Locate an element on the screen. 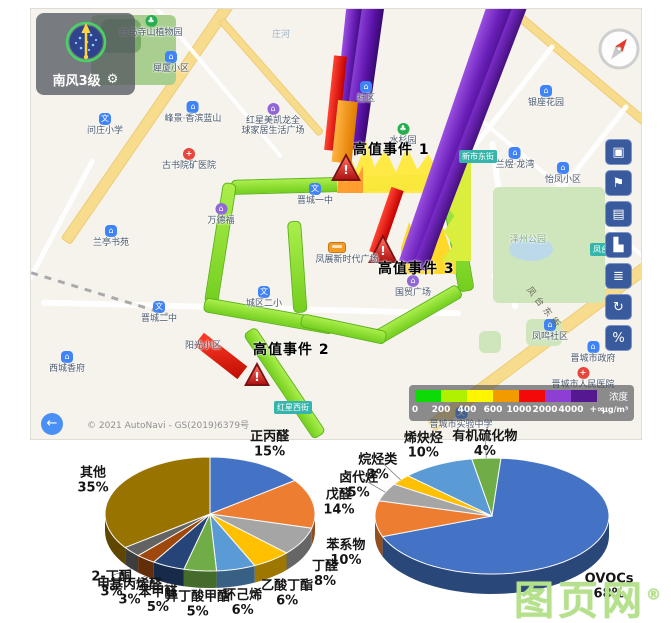 The width and height of the screenshot is (671, 623). event1-label: 高值事件 1 is located at coordinates (391, 150).